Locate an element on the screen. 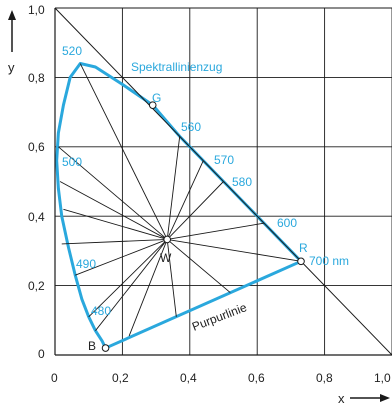 This screenshot has width=392, height=408. y-axis-arrow-icon is located at coordinates (12, 31).